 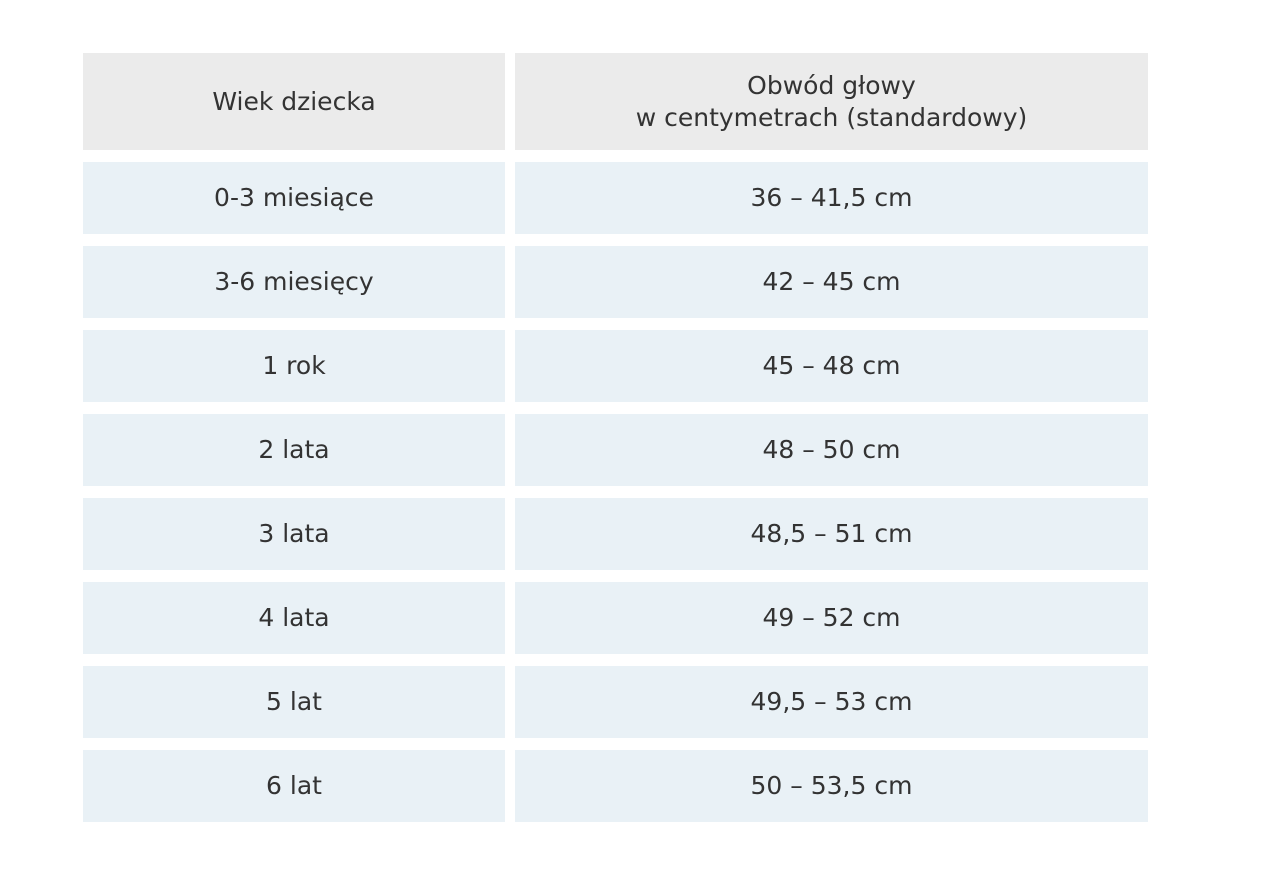 I want to click on table-row: 5 lat 49,5 – 53 cm, so click(x=615, y=702).